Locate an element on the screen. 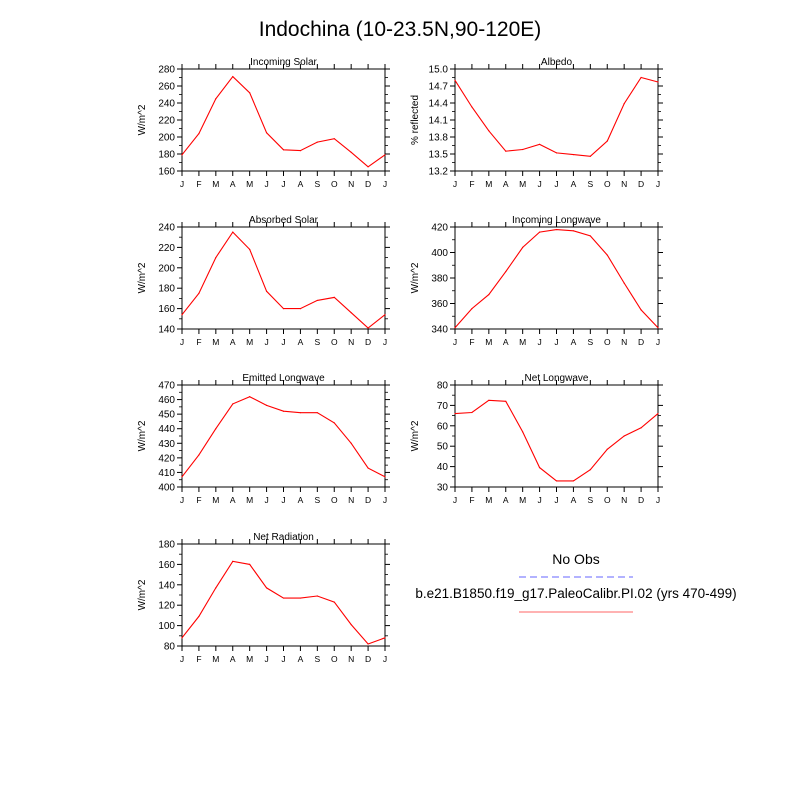 This screenshot has width=800, height=800. y-tick-label: 140 is located at coordinates (166, 330).